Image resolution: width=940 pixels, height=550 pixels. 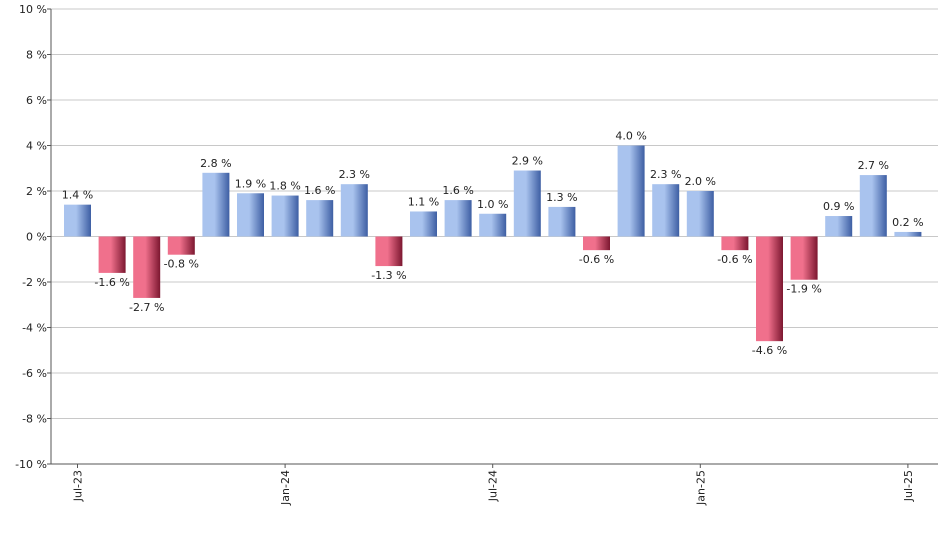 I want to click on data-label: -1.3 %, so click(x=388, y=275).